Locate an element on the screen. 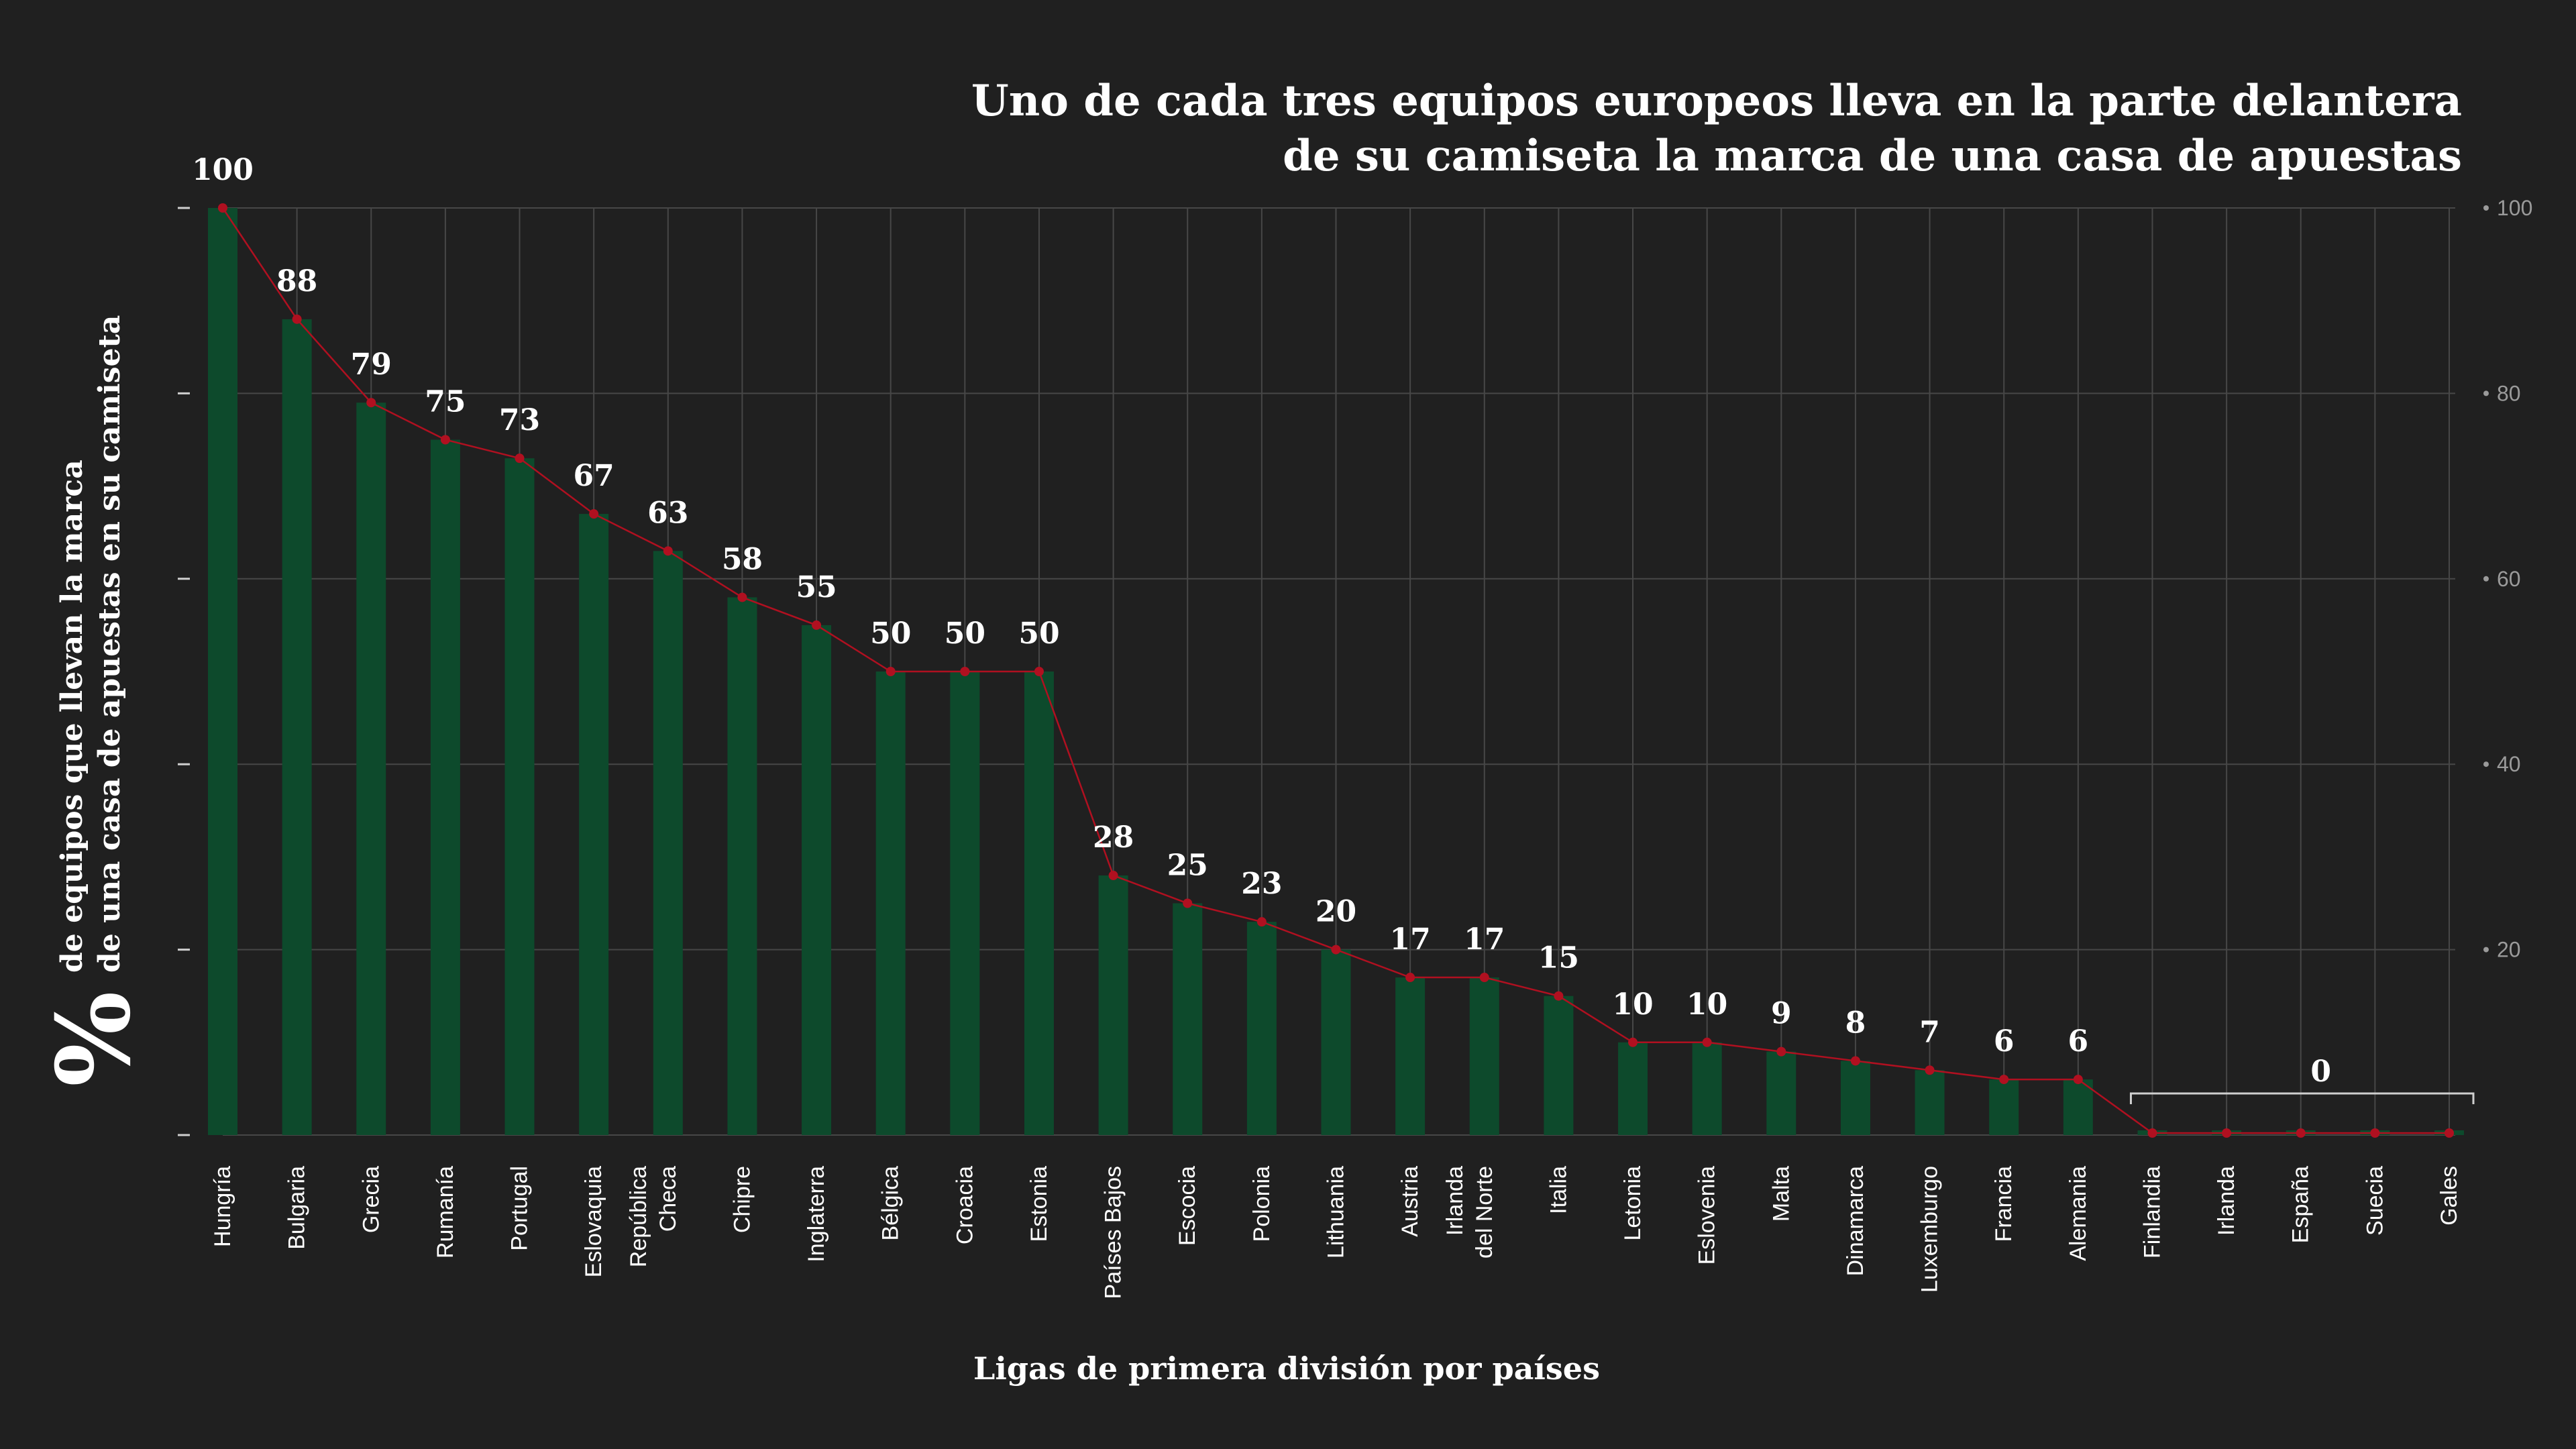 The image size is (2576, 1449). category-label-line: Eslovaquia is located at coordinates (593, 1221).